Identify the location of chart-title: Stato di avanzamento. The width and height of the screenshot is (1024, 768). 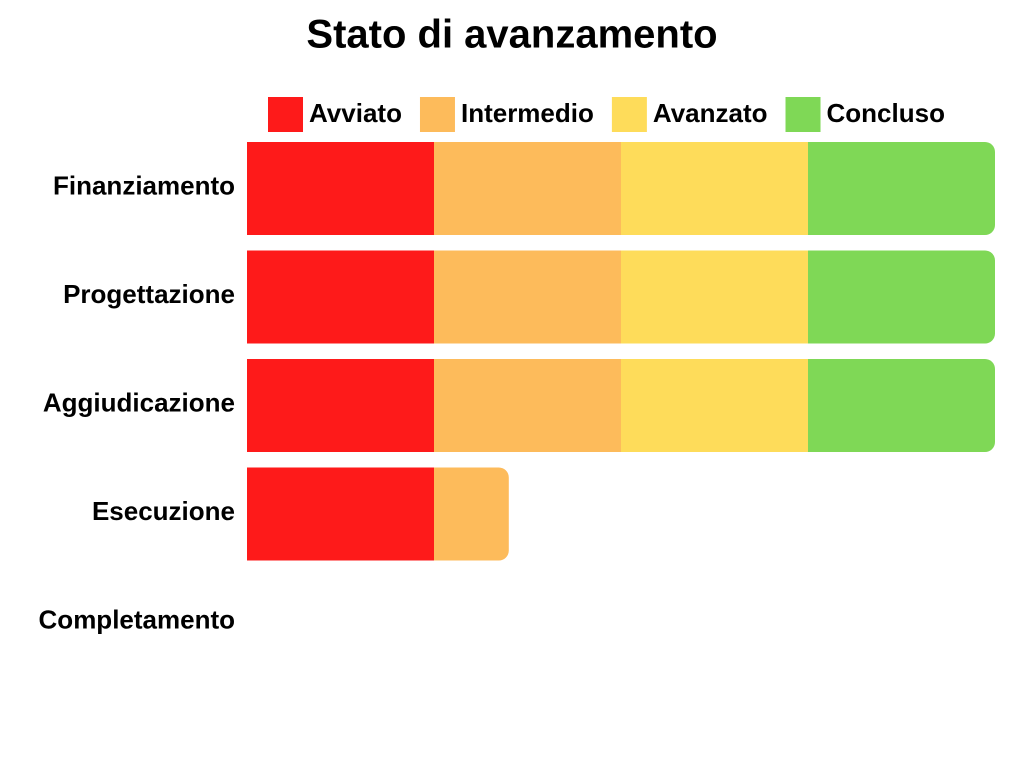
(511, 35).